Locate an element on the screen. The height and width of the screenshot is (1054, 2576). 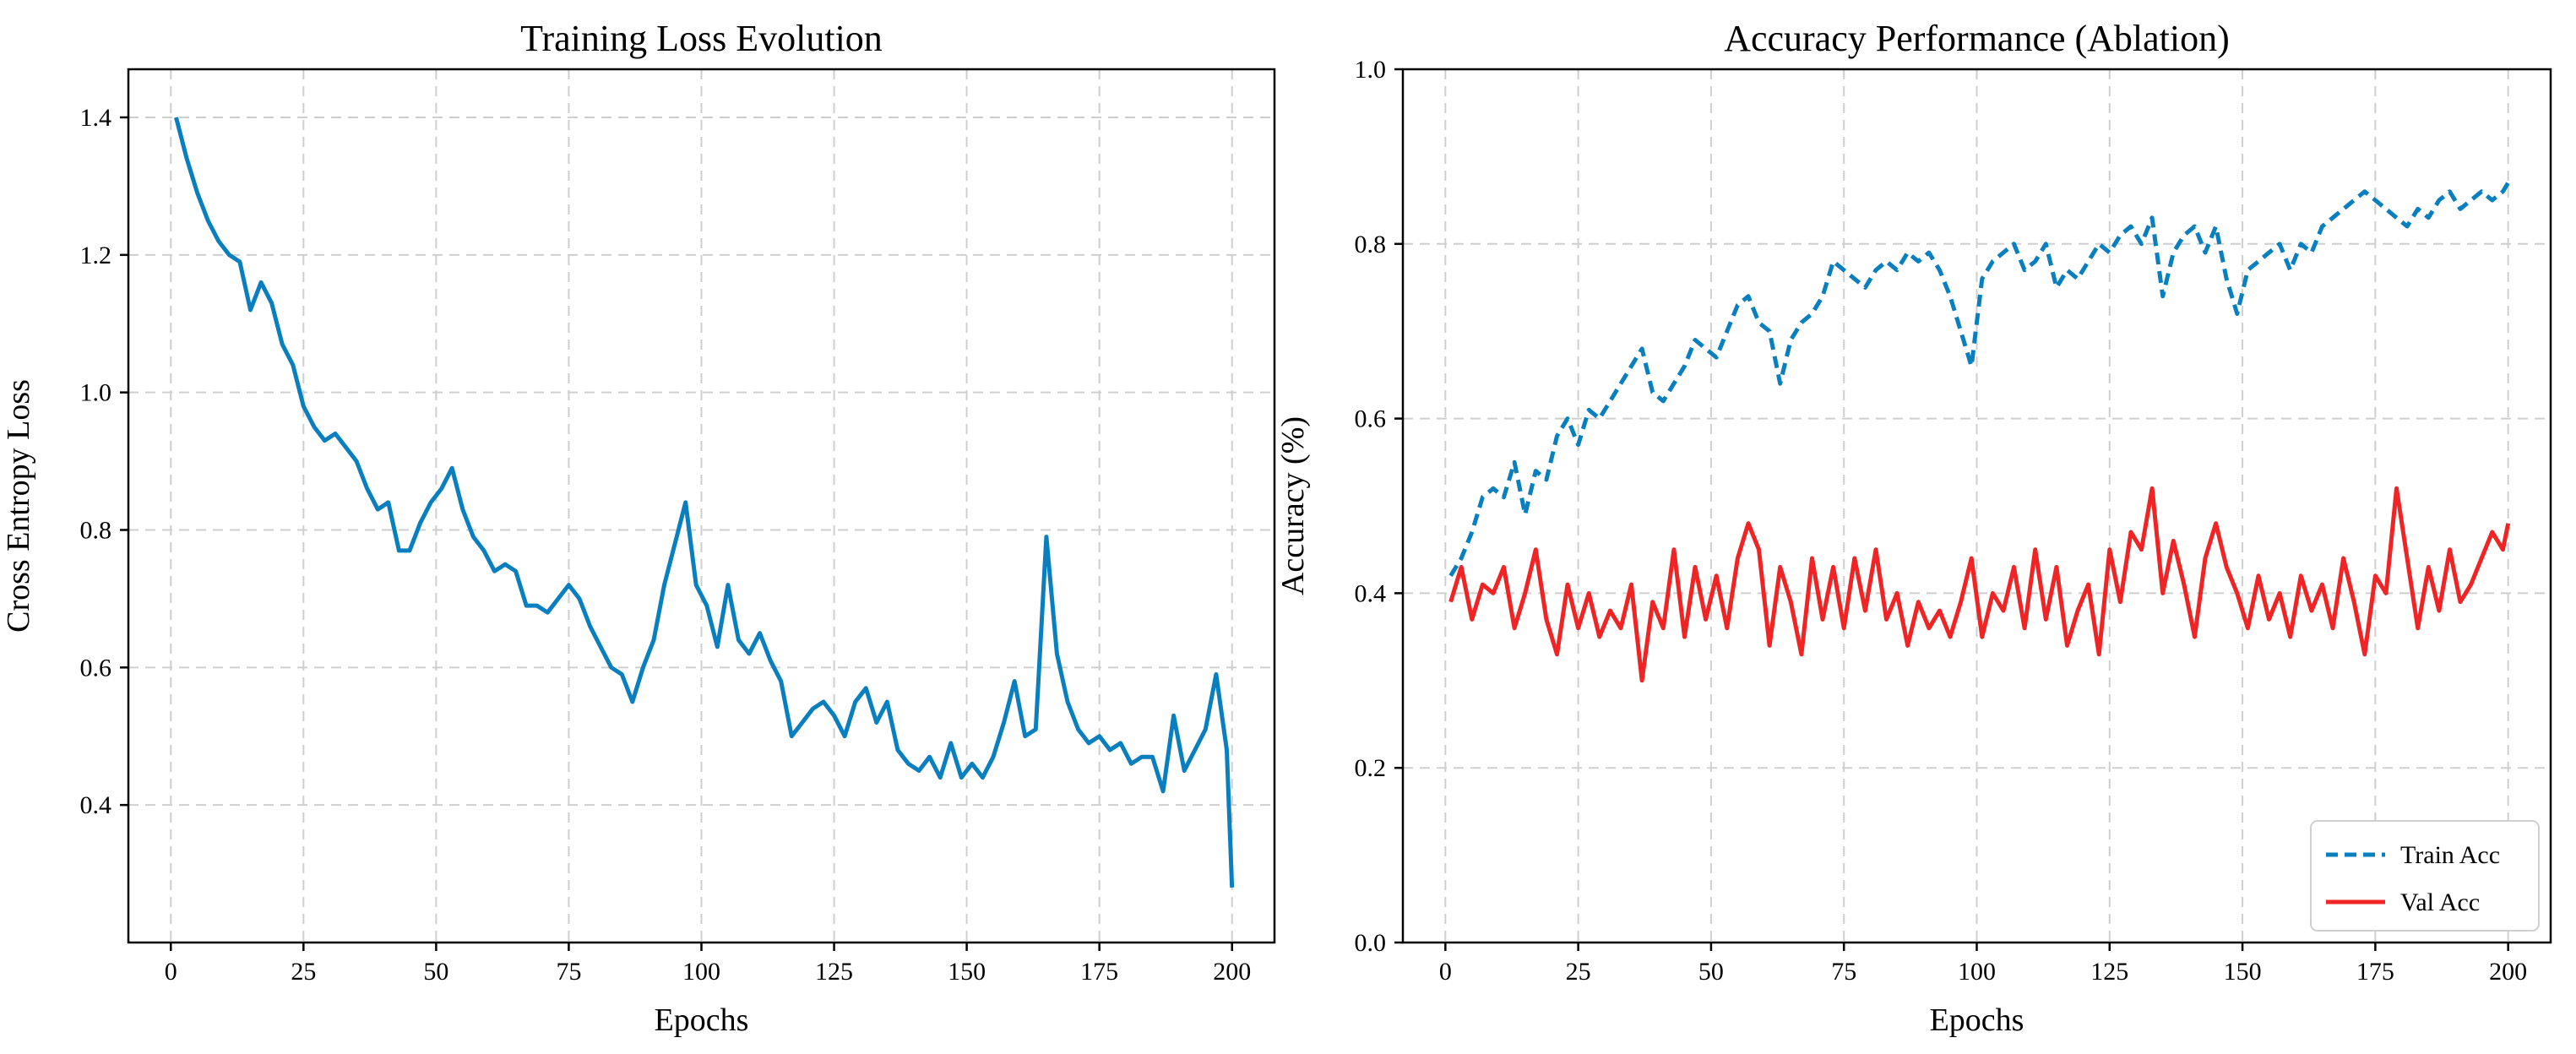
loss-x-tick-label: 25 is located at coordinates (303, 972).